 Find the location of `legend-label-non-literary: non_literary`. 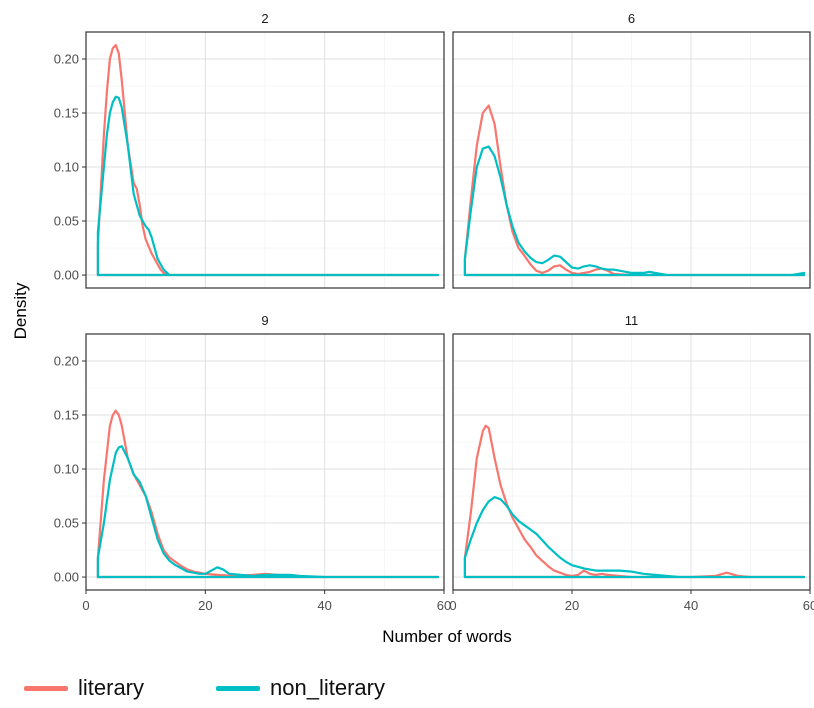

legend-label-non-literary: non_literary is located at coordinates (327, 687).